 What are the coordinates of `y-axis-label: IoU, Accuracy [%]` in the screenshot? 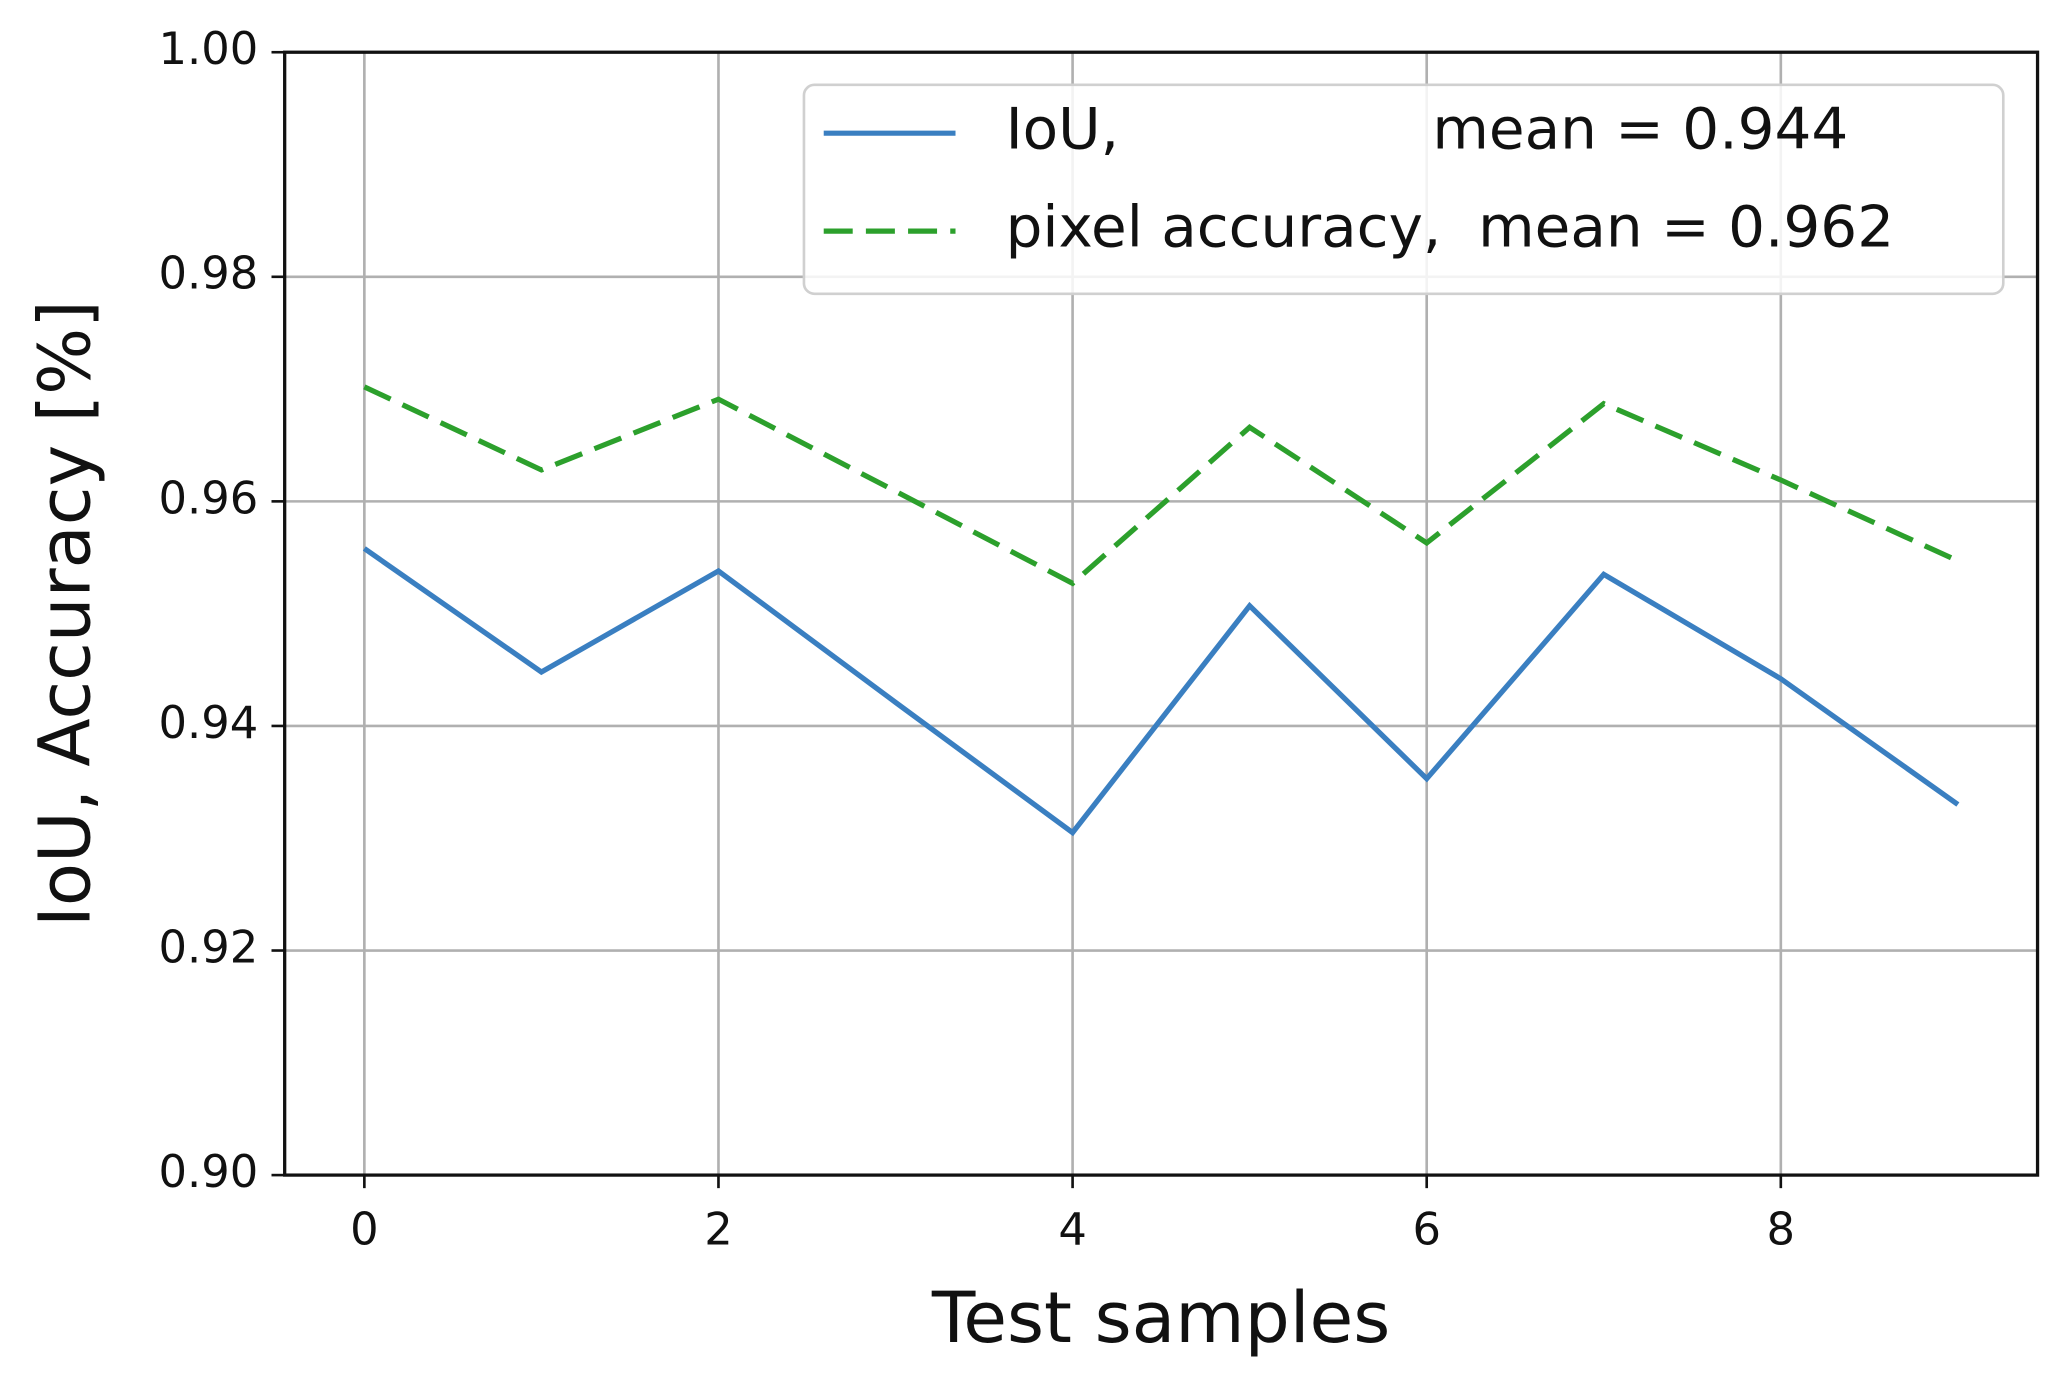 It's located at (64, 613).